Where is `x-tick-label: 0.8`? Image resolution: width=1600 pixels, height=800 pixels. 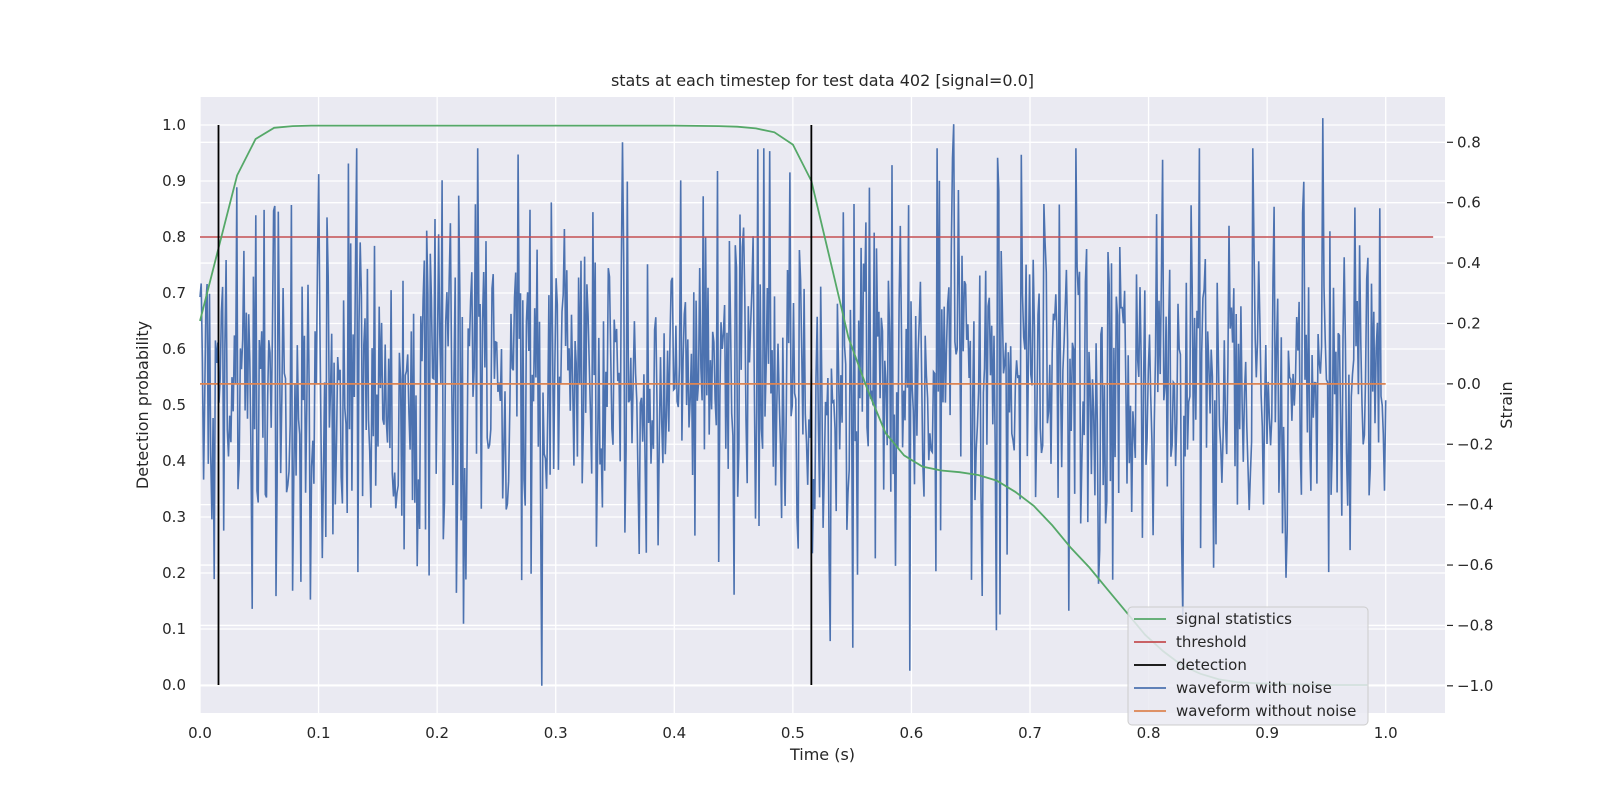 x-tick-label: 0.8 is located at coordinates (1149, 733).